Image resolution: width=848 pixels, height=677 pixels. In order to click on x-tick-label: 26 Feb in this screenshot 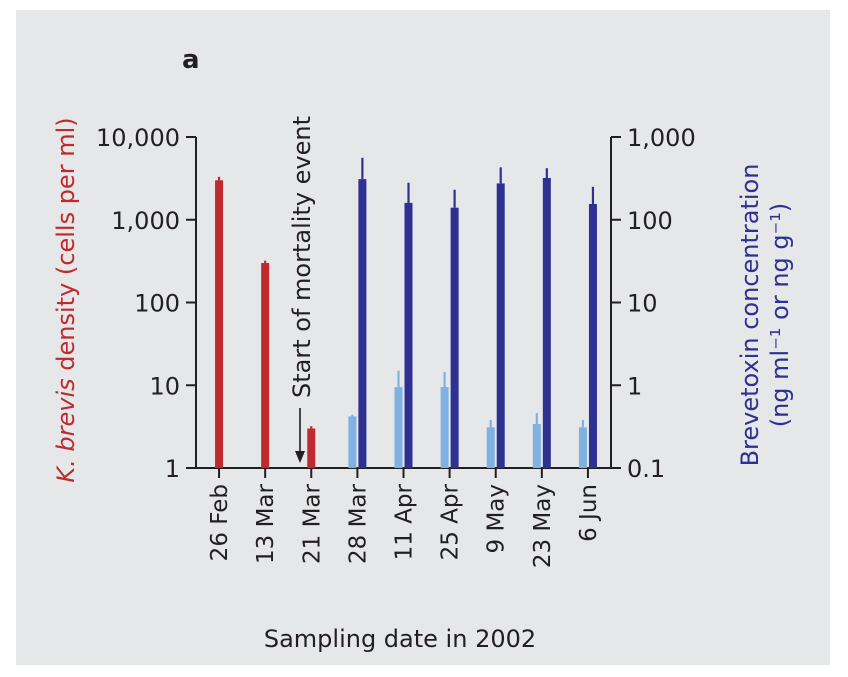, I will do `click(220, 522)`.